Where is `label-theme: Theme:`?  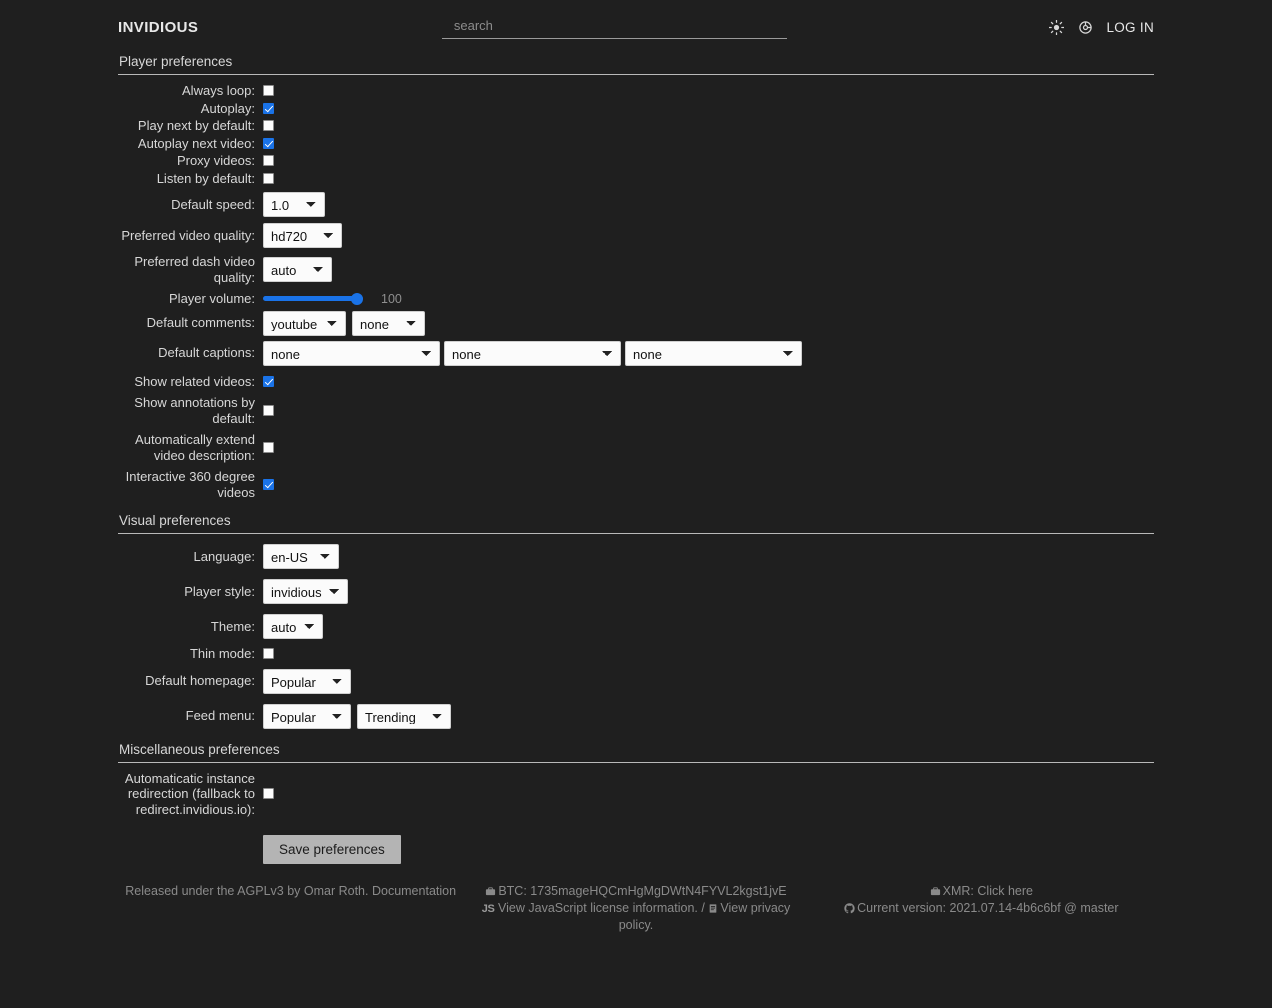 label-theme: Theme: is located at coordinates (232, 626).